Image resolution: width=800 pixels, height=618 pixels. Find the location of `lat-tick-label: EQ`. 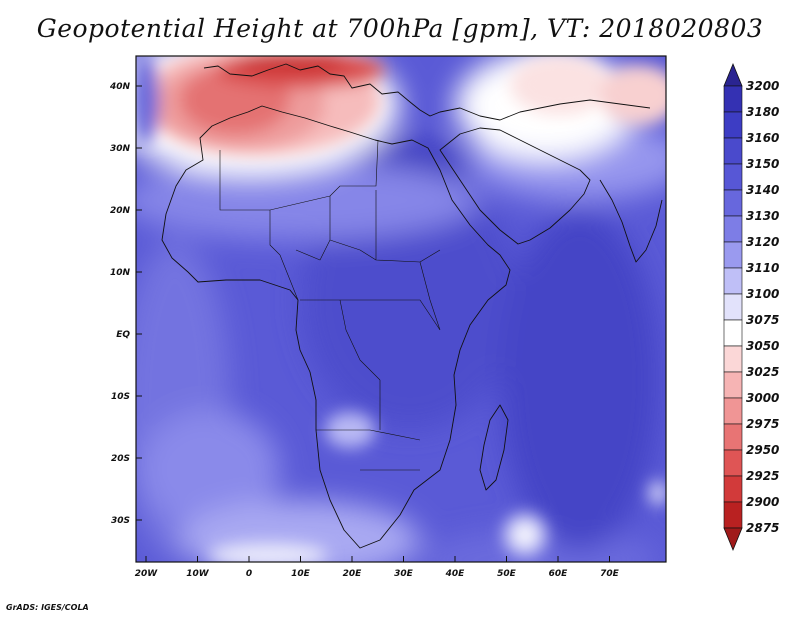

lat-tick-label: EQ is located at coordinates (123, 335).